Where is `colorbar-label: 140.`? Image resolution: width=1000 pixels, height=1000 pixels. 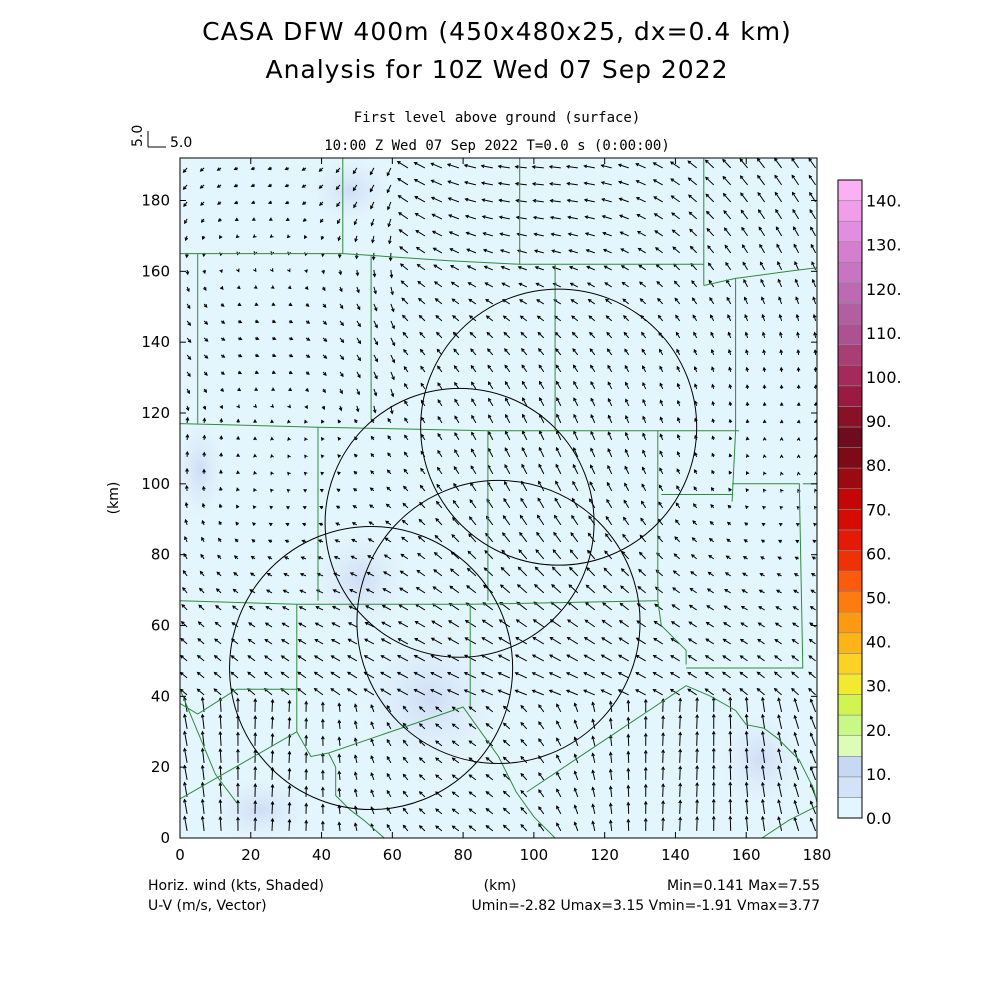
colorbar-label: 140. is located at coordinates (884, 201).